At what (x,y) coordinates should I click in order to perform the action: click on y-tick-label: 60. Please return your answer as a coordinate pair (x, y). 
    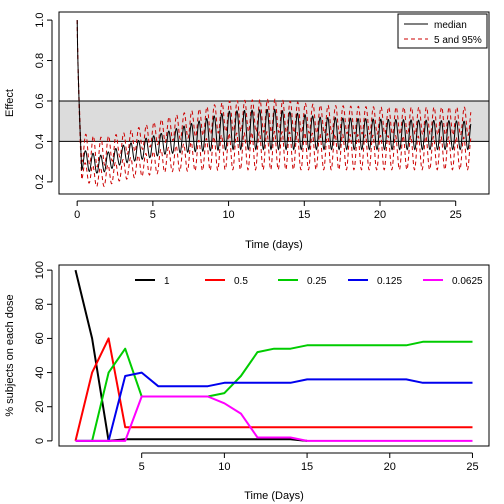
    Looking at the image, I should click on (40, 338).